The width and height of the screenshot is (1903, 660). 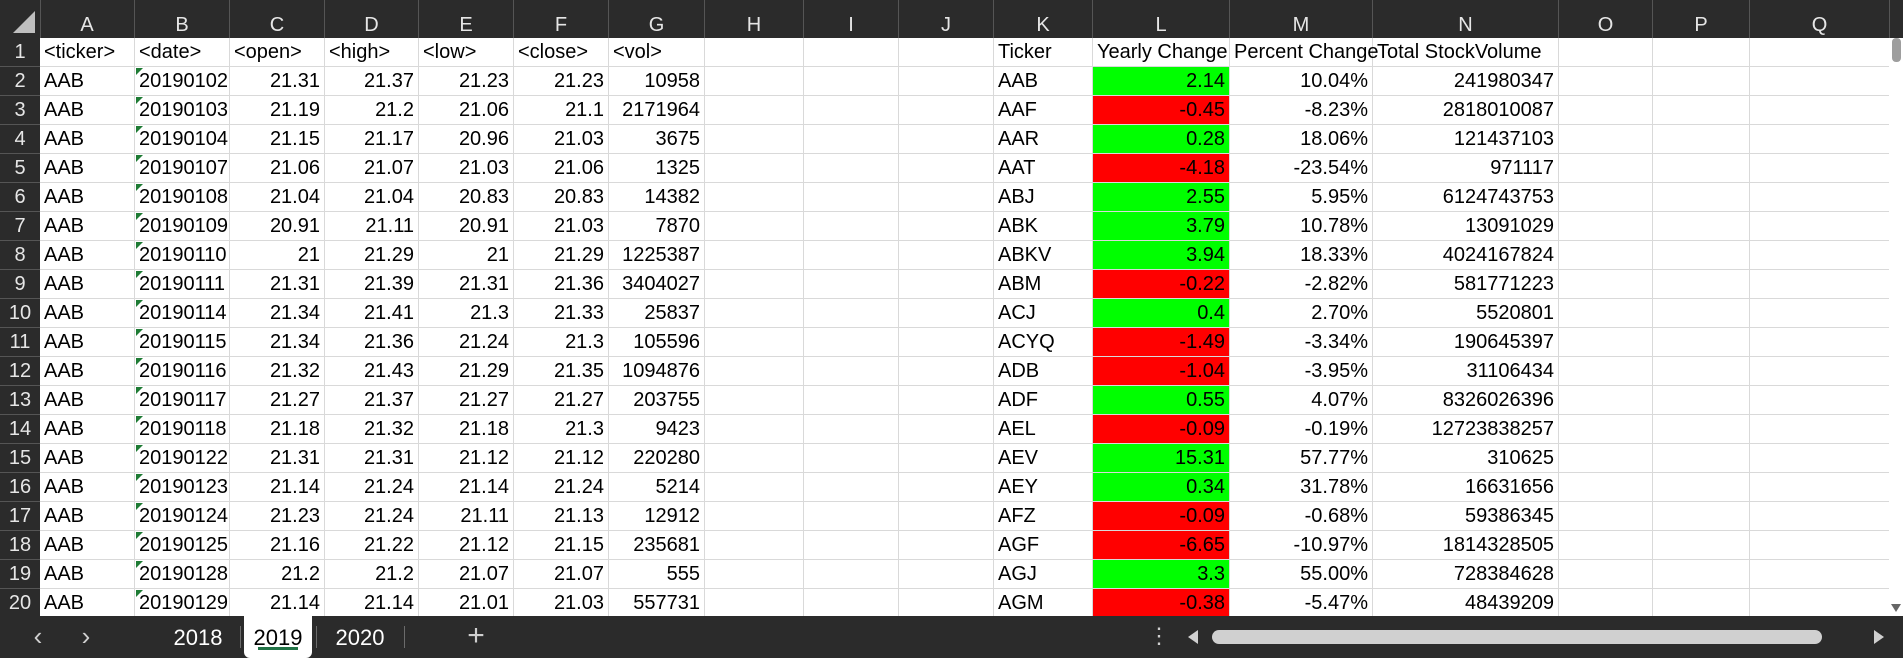 What do you see at coordinates (182, 284) in the screenshot?
I see `date-cell: 20190111` at bounding box center [182, 284].